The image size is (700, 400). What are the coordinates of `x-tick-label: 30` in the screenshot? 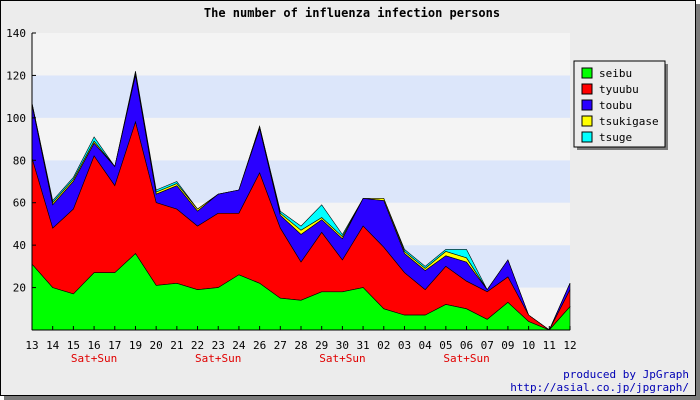 It's located at (342, 345).